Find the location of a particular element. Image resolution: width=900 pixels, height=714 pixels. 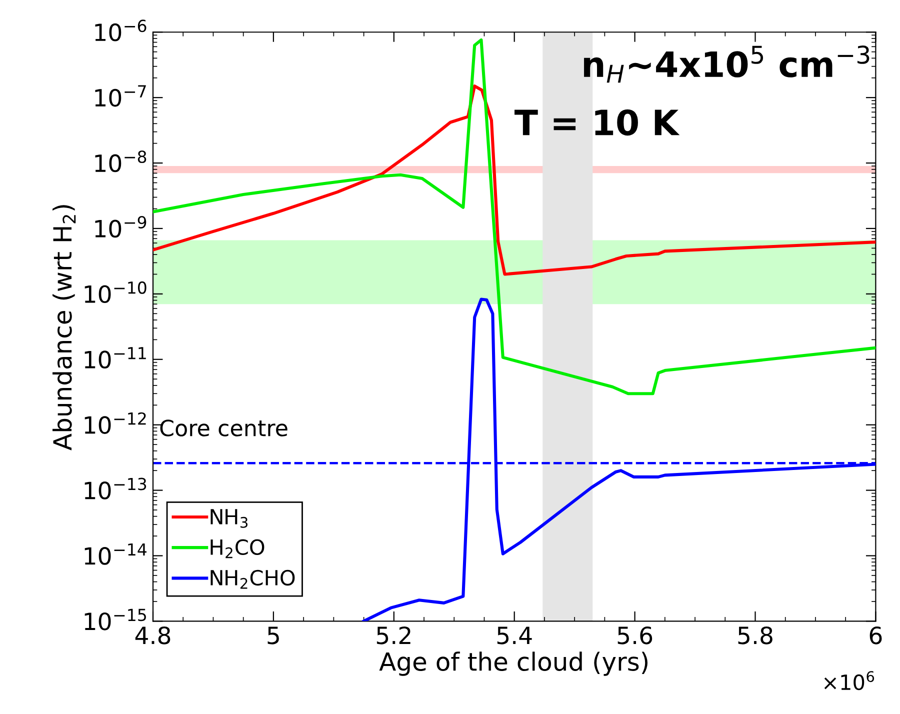

y-tick-label: 10$^{−10}$ is located at coordinates (115, 292).